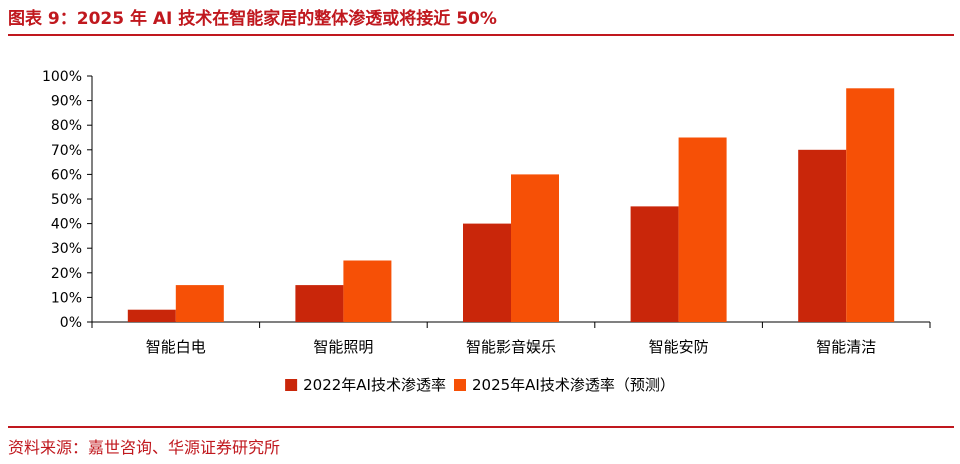  I want to click on legend-label: 2022年AI技术渗透率, so click(374, 385).